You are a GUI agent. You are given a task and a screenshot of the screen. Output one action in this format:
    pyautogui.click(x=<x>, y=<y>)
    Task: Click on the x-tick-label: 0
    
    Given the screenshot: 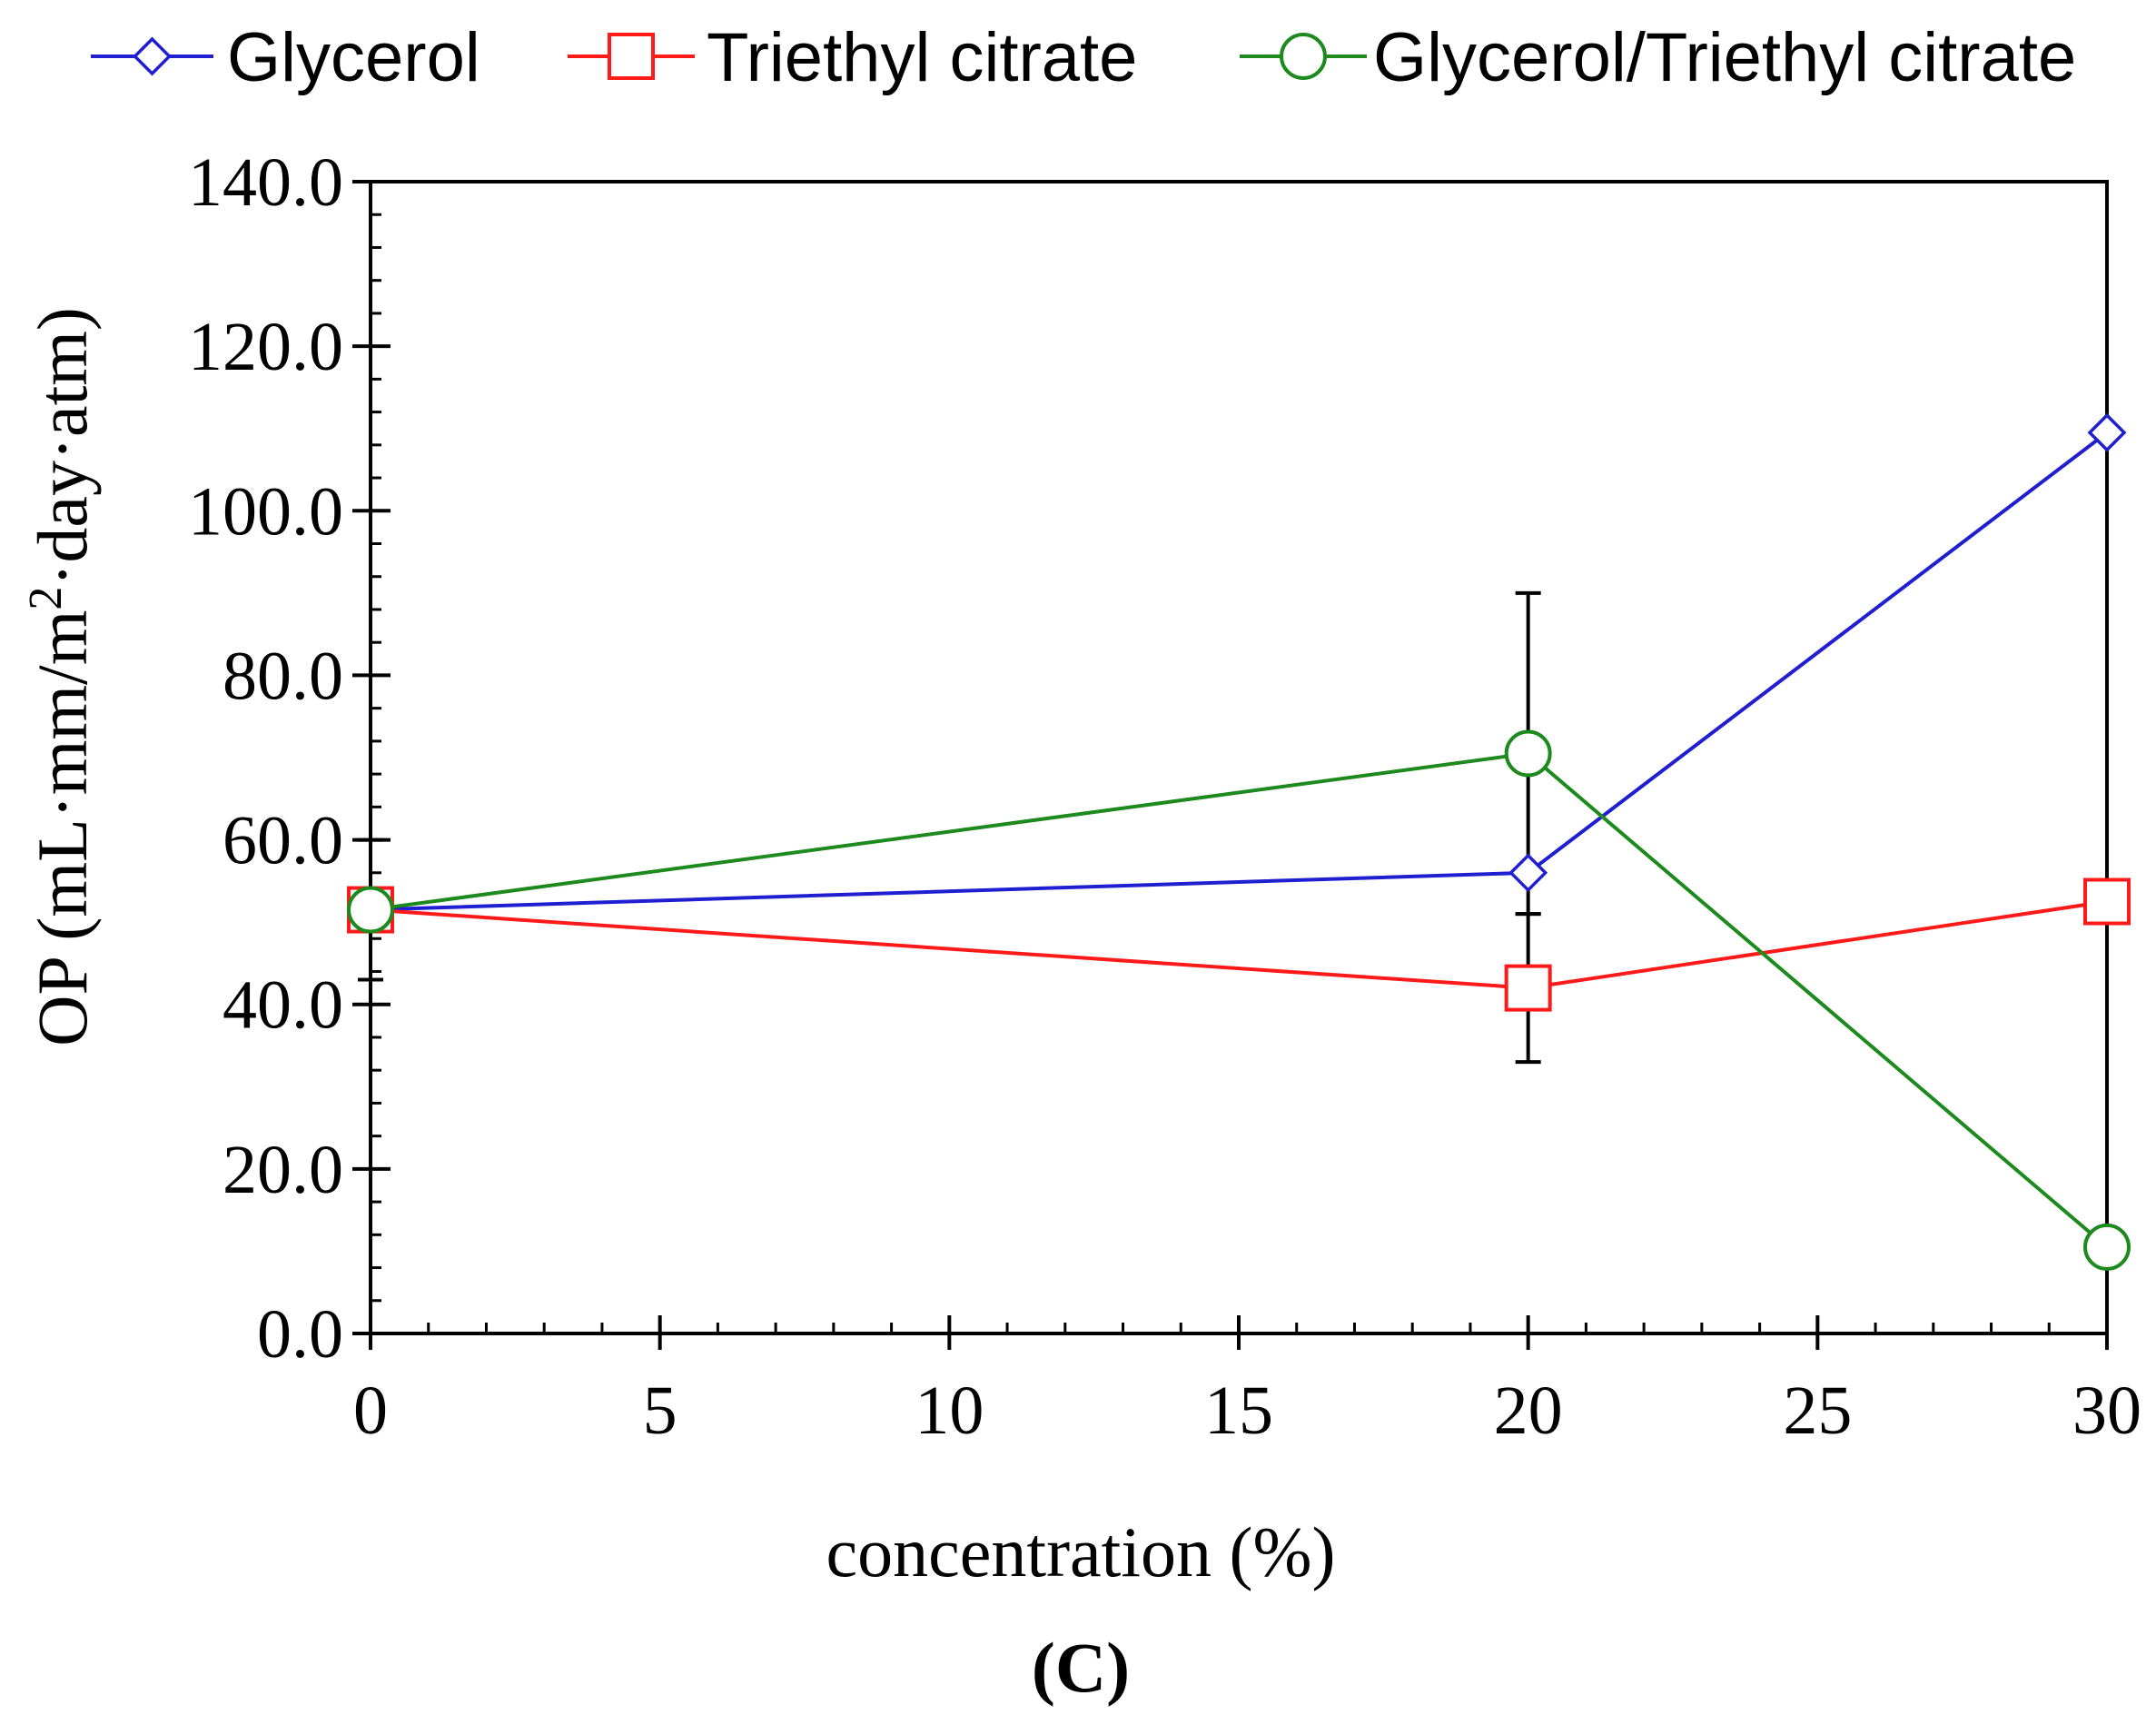 What is the action you would take?
    pyautogui.click(x=370, y=1411)
    